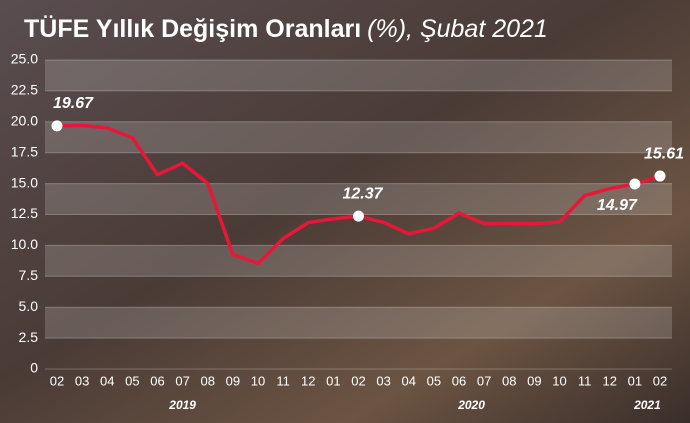 This screenshot has height=423, width=690. I want to click on data-label: 19.67, so click(73, 103).